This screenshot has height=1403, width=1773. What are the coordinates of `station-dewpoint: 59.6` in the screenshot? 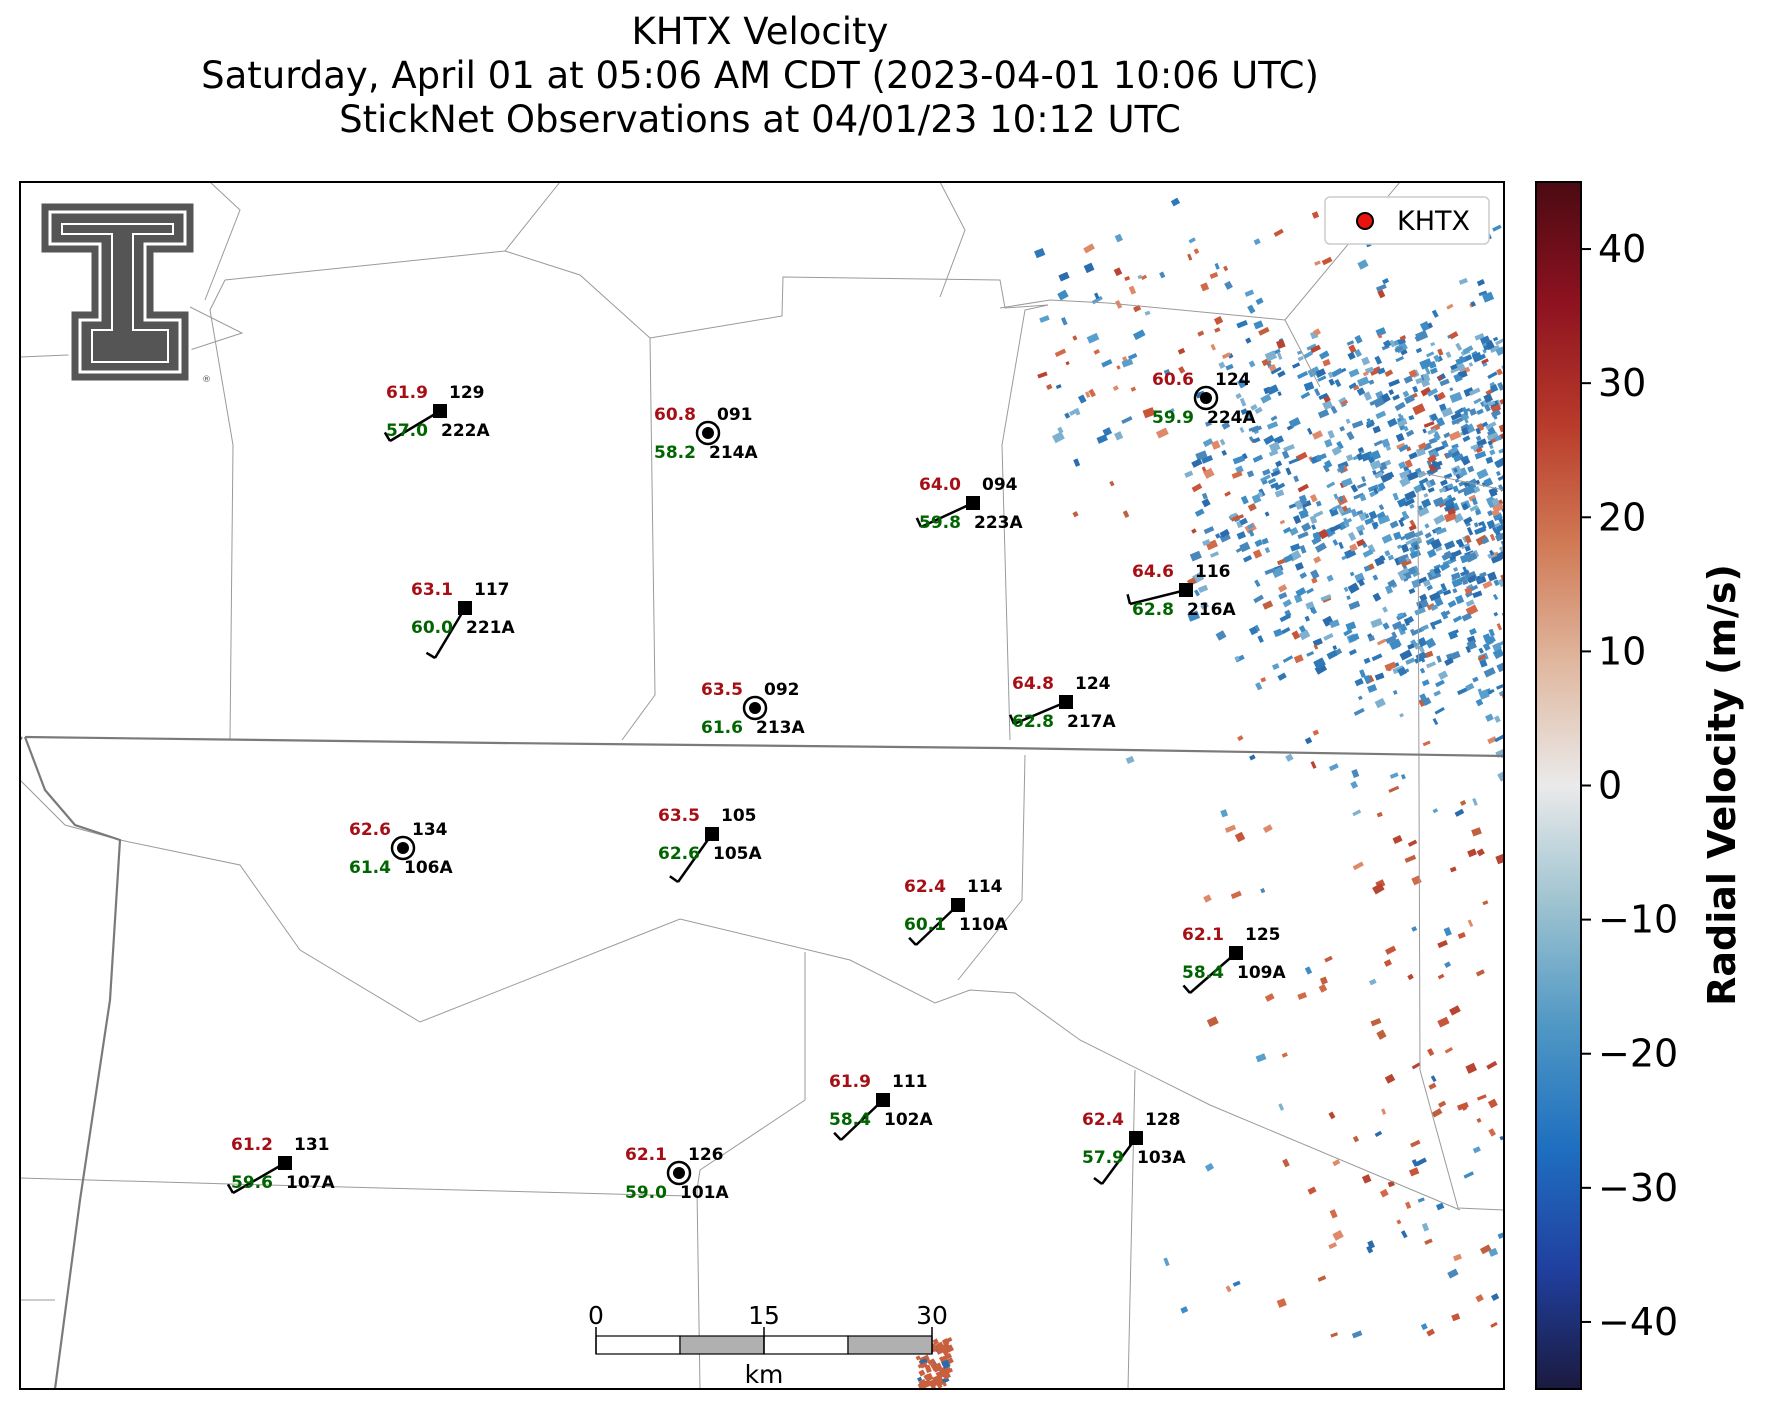 It's located at (252, 1183).